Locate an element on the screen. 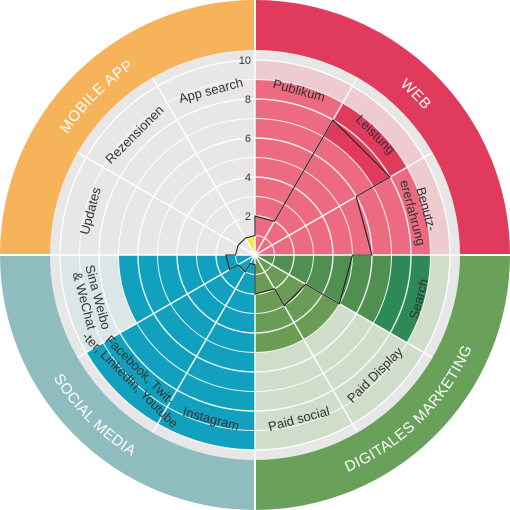 The image size is (510, 510). highlight-band is located at coordinates (402, 299).